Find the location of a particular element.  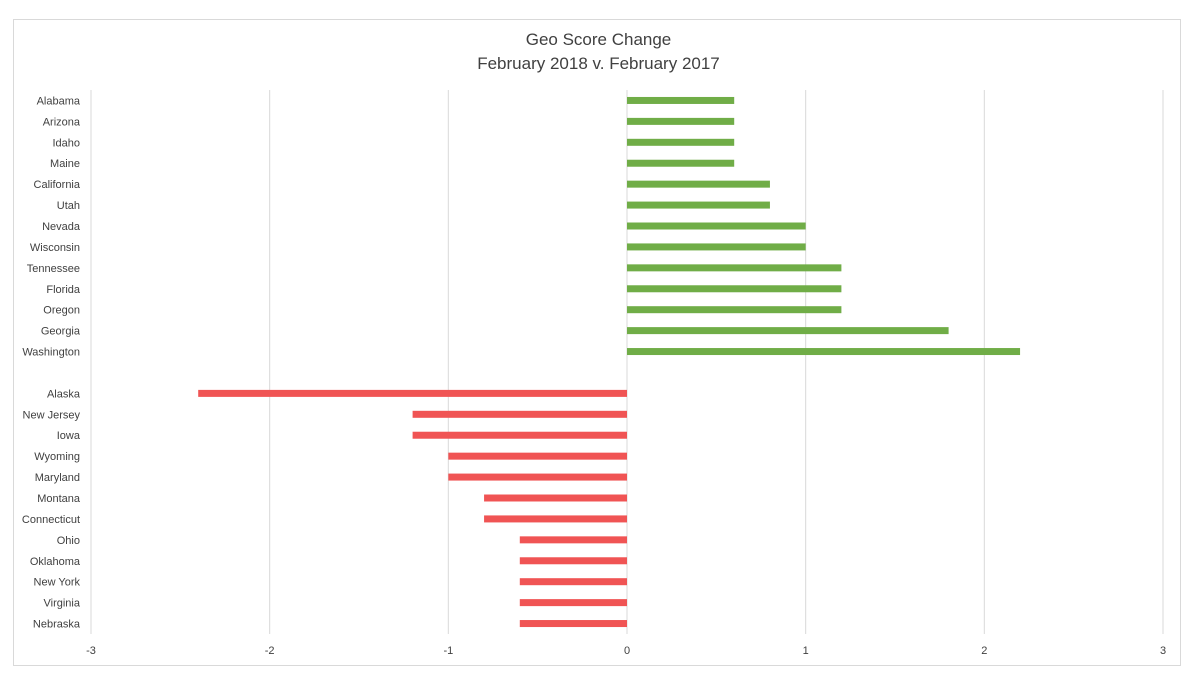

category-label: Maryland is located at coordinates (57, 478).